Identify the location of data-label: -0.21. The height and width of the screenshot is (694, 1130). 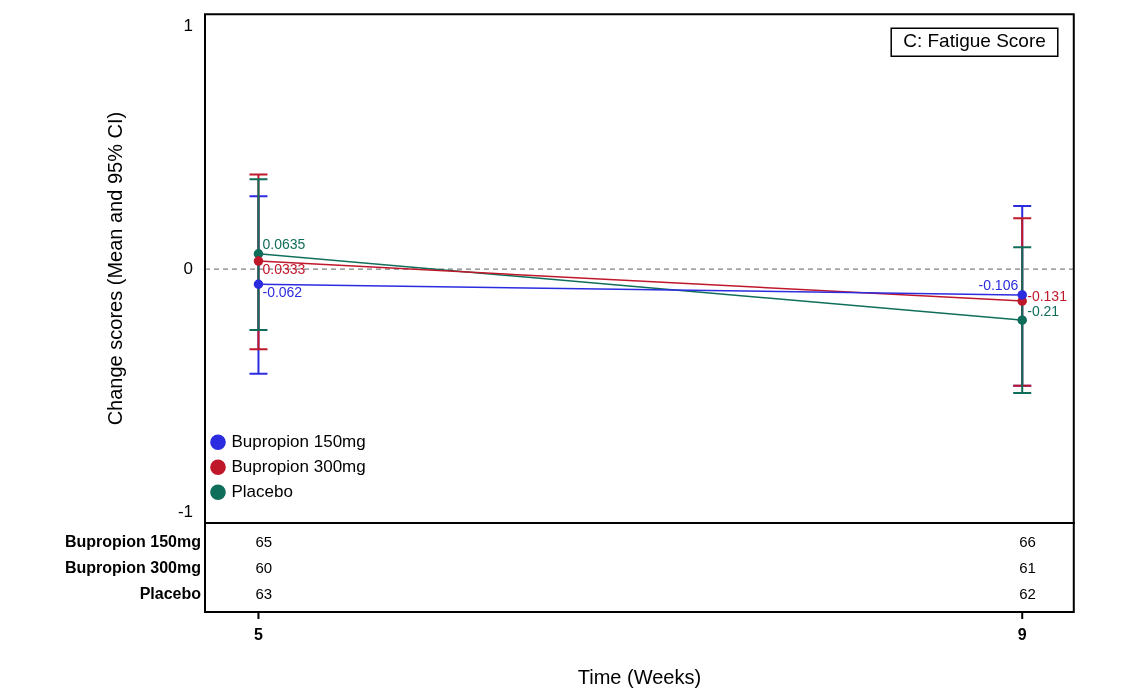
(1043, 311).